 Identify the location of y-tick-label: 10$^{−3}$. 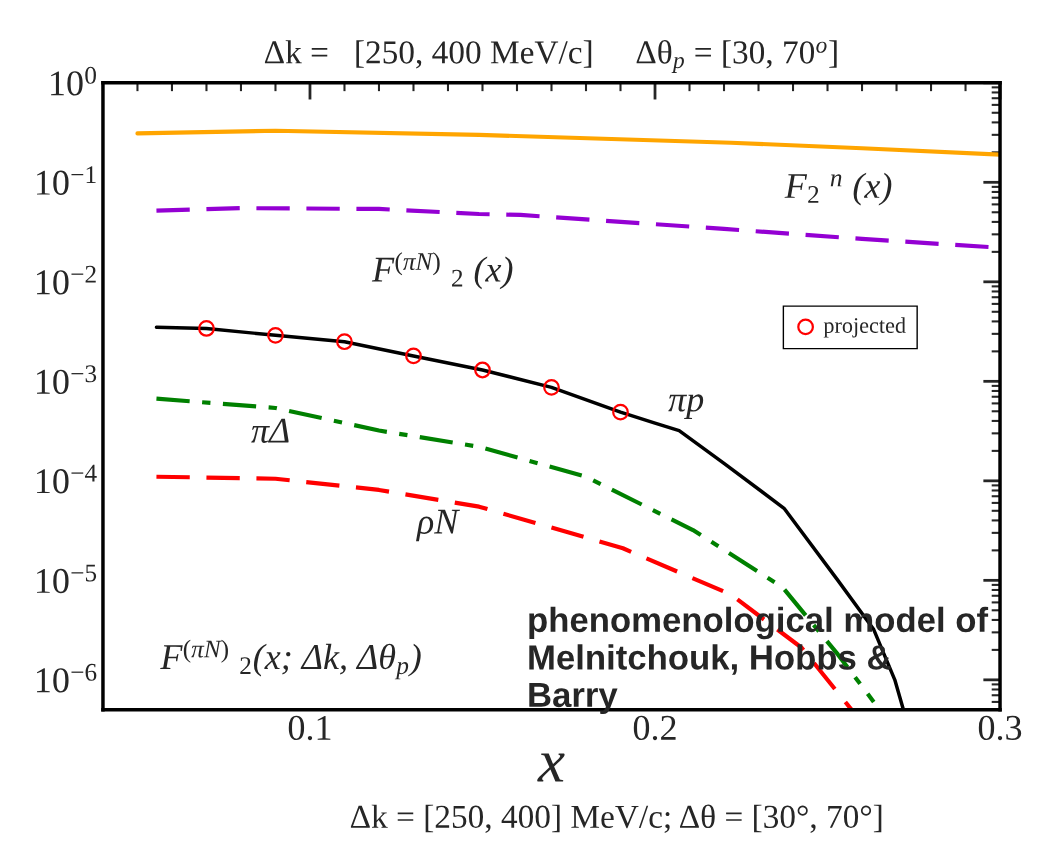
(67, 380).